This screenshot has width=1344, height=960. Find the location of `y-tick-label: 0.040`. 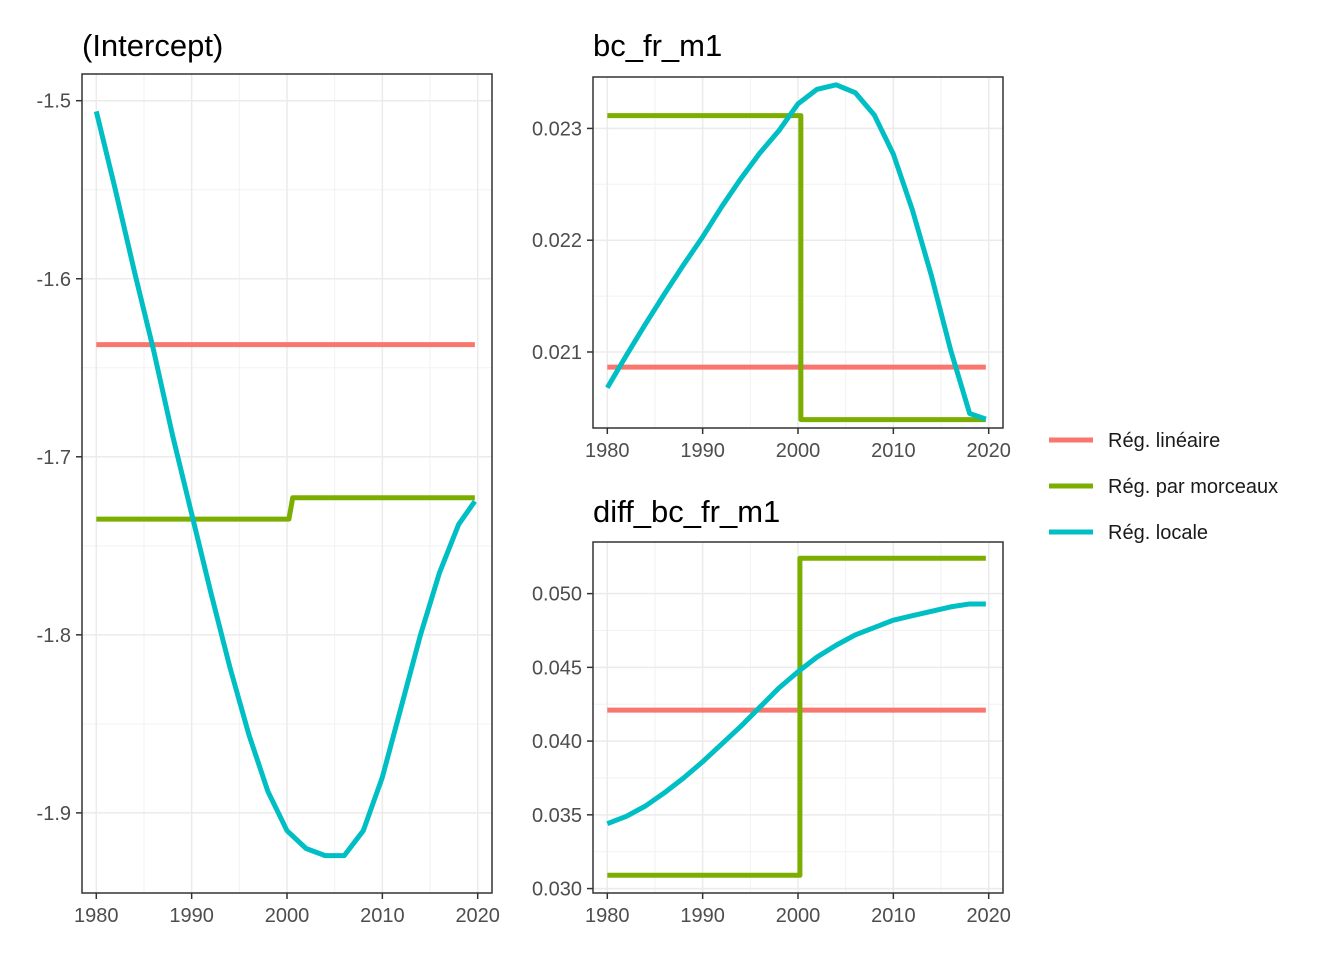

y-tick-label: 0.040 is located at coordinates (557, 742).